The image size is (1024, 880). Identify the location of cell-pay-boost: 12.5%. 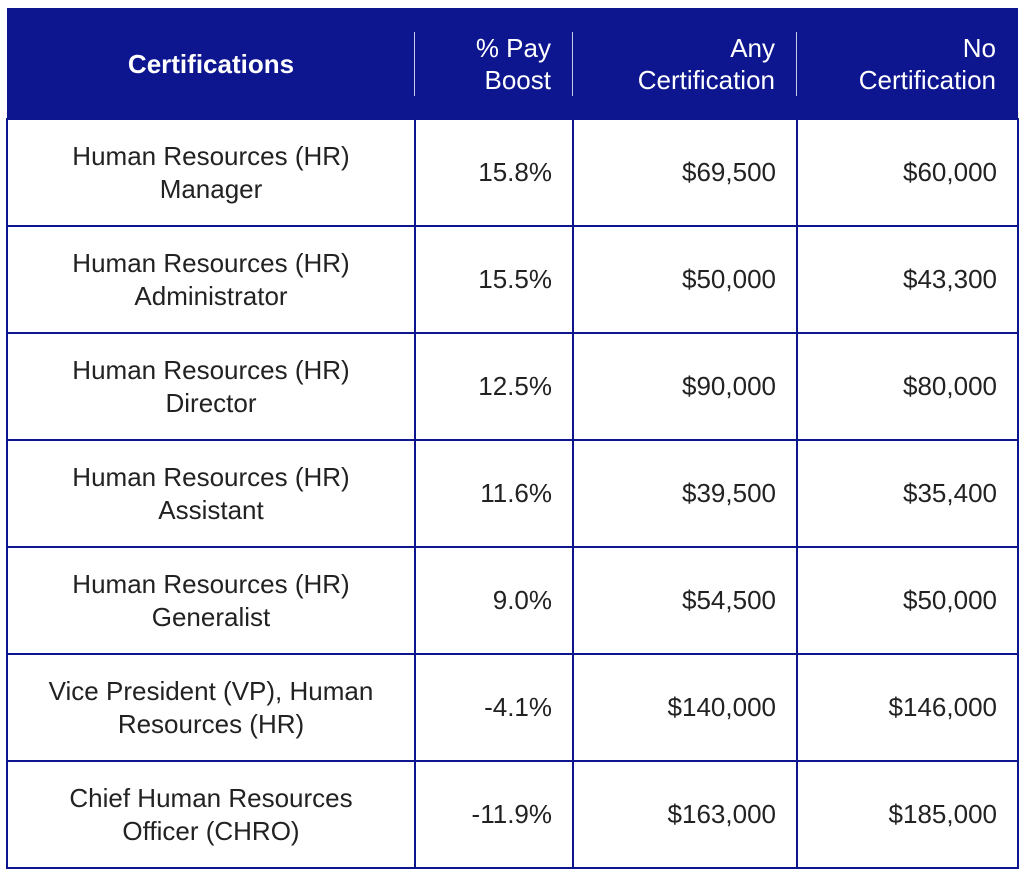
(494, 386).